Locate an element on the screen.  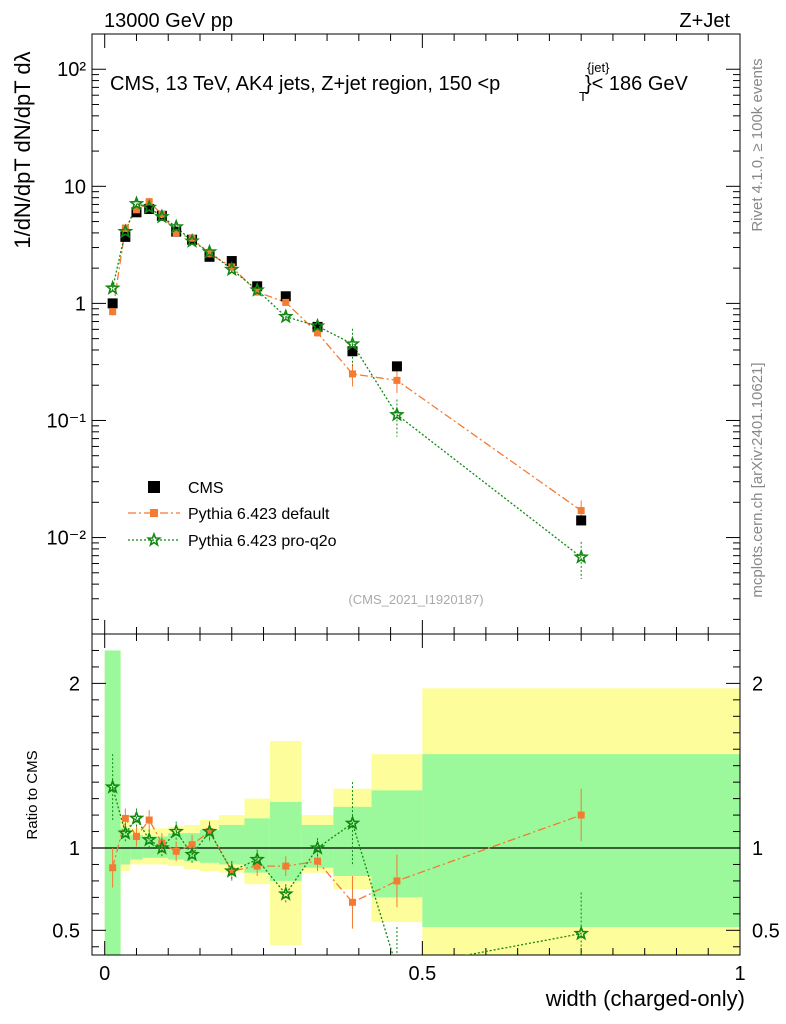
main-title-superscript: {jet} is located at coordinates (598, 67).